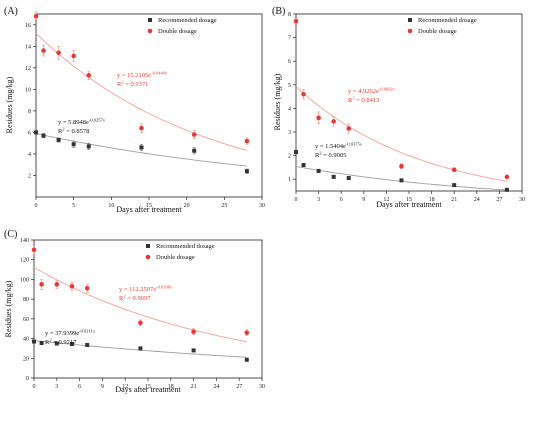 The image size is (550, 425). I want to click on fit-r-squared: R2 = 0.8413, so click(363, 100).